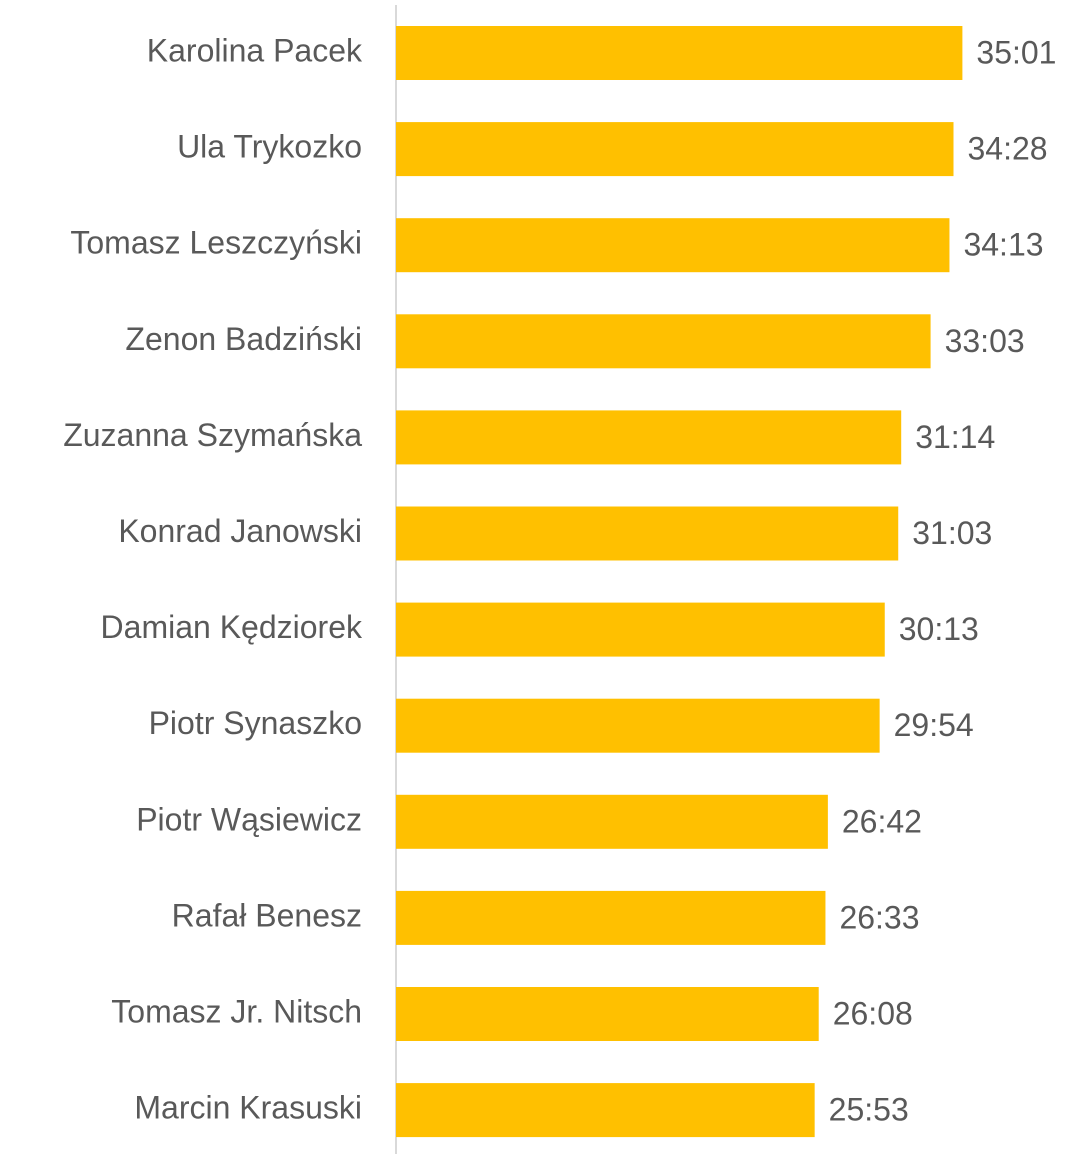  What do you see at coordinates (255, 50) in the screenshot?
I see `category-label: Karolina Pacek` at bounding box center [255, 50].